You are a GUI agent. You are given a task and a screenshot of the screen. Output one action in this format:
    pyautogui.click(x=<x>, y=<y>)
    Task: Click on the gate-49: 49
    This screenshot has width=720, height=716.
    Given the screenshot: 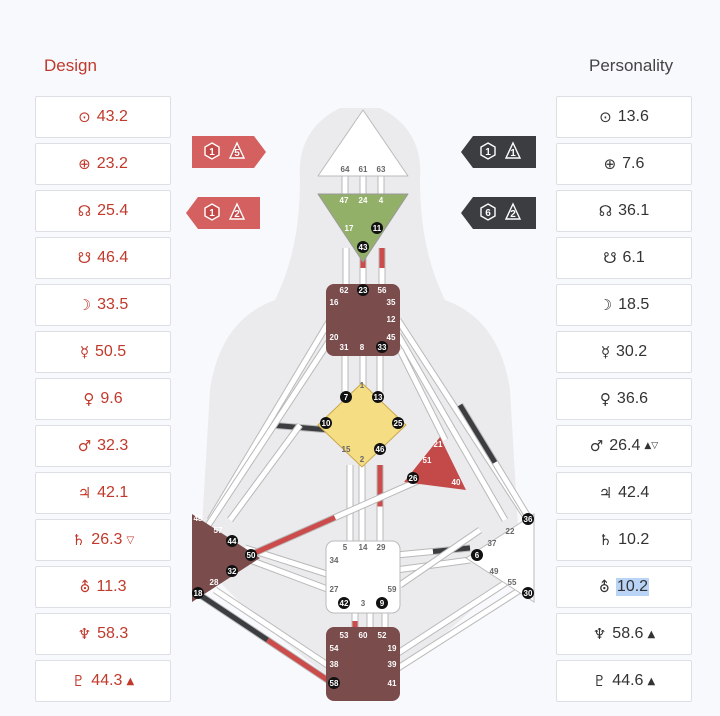 What is the action you would take?
    pyautogui.click(x=494, y=571)
    